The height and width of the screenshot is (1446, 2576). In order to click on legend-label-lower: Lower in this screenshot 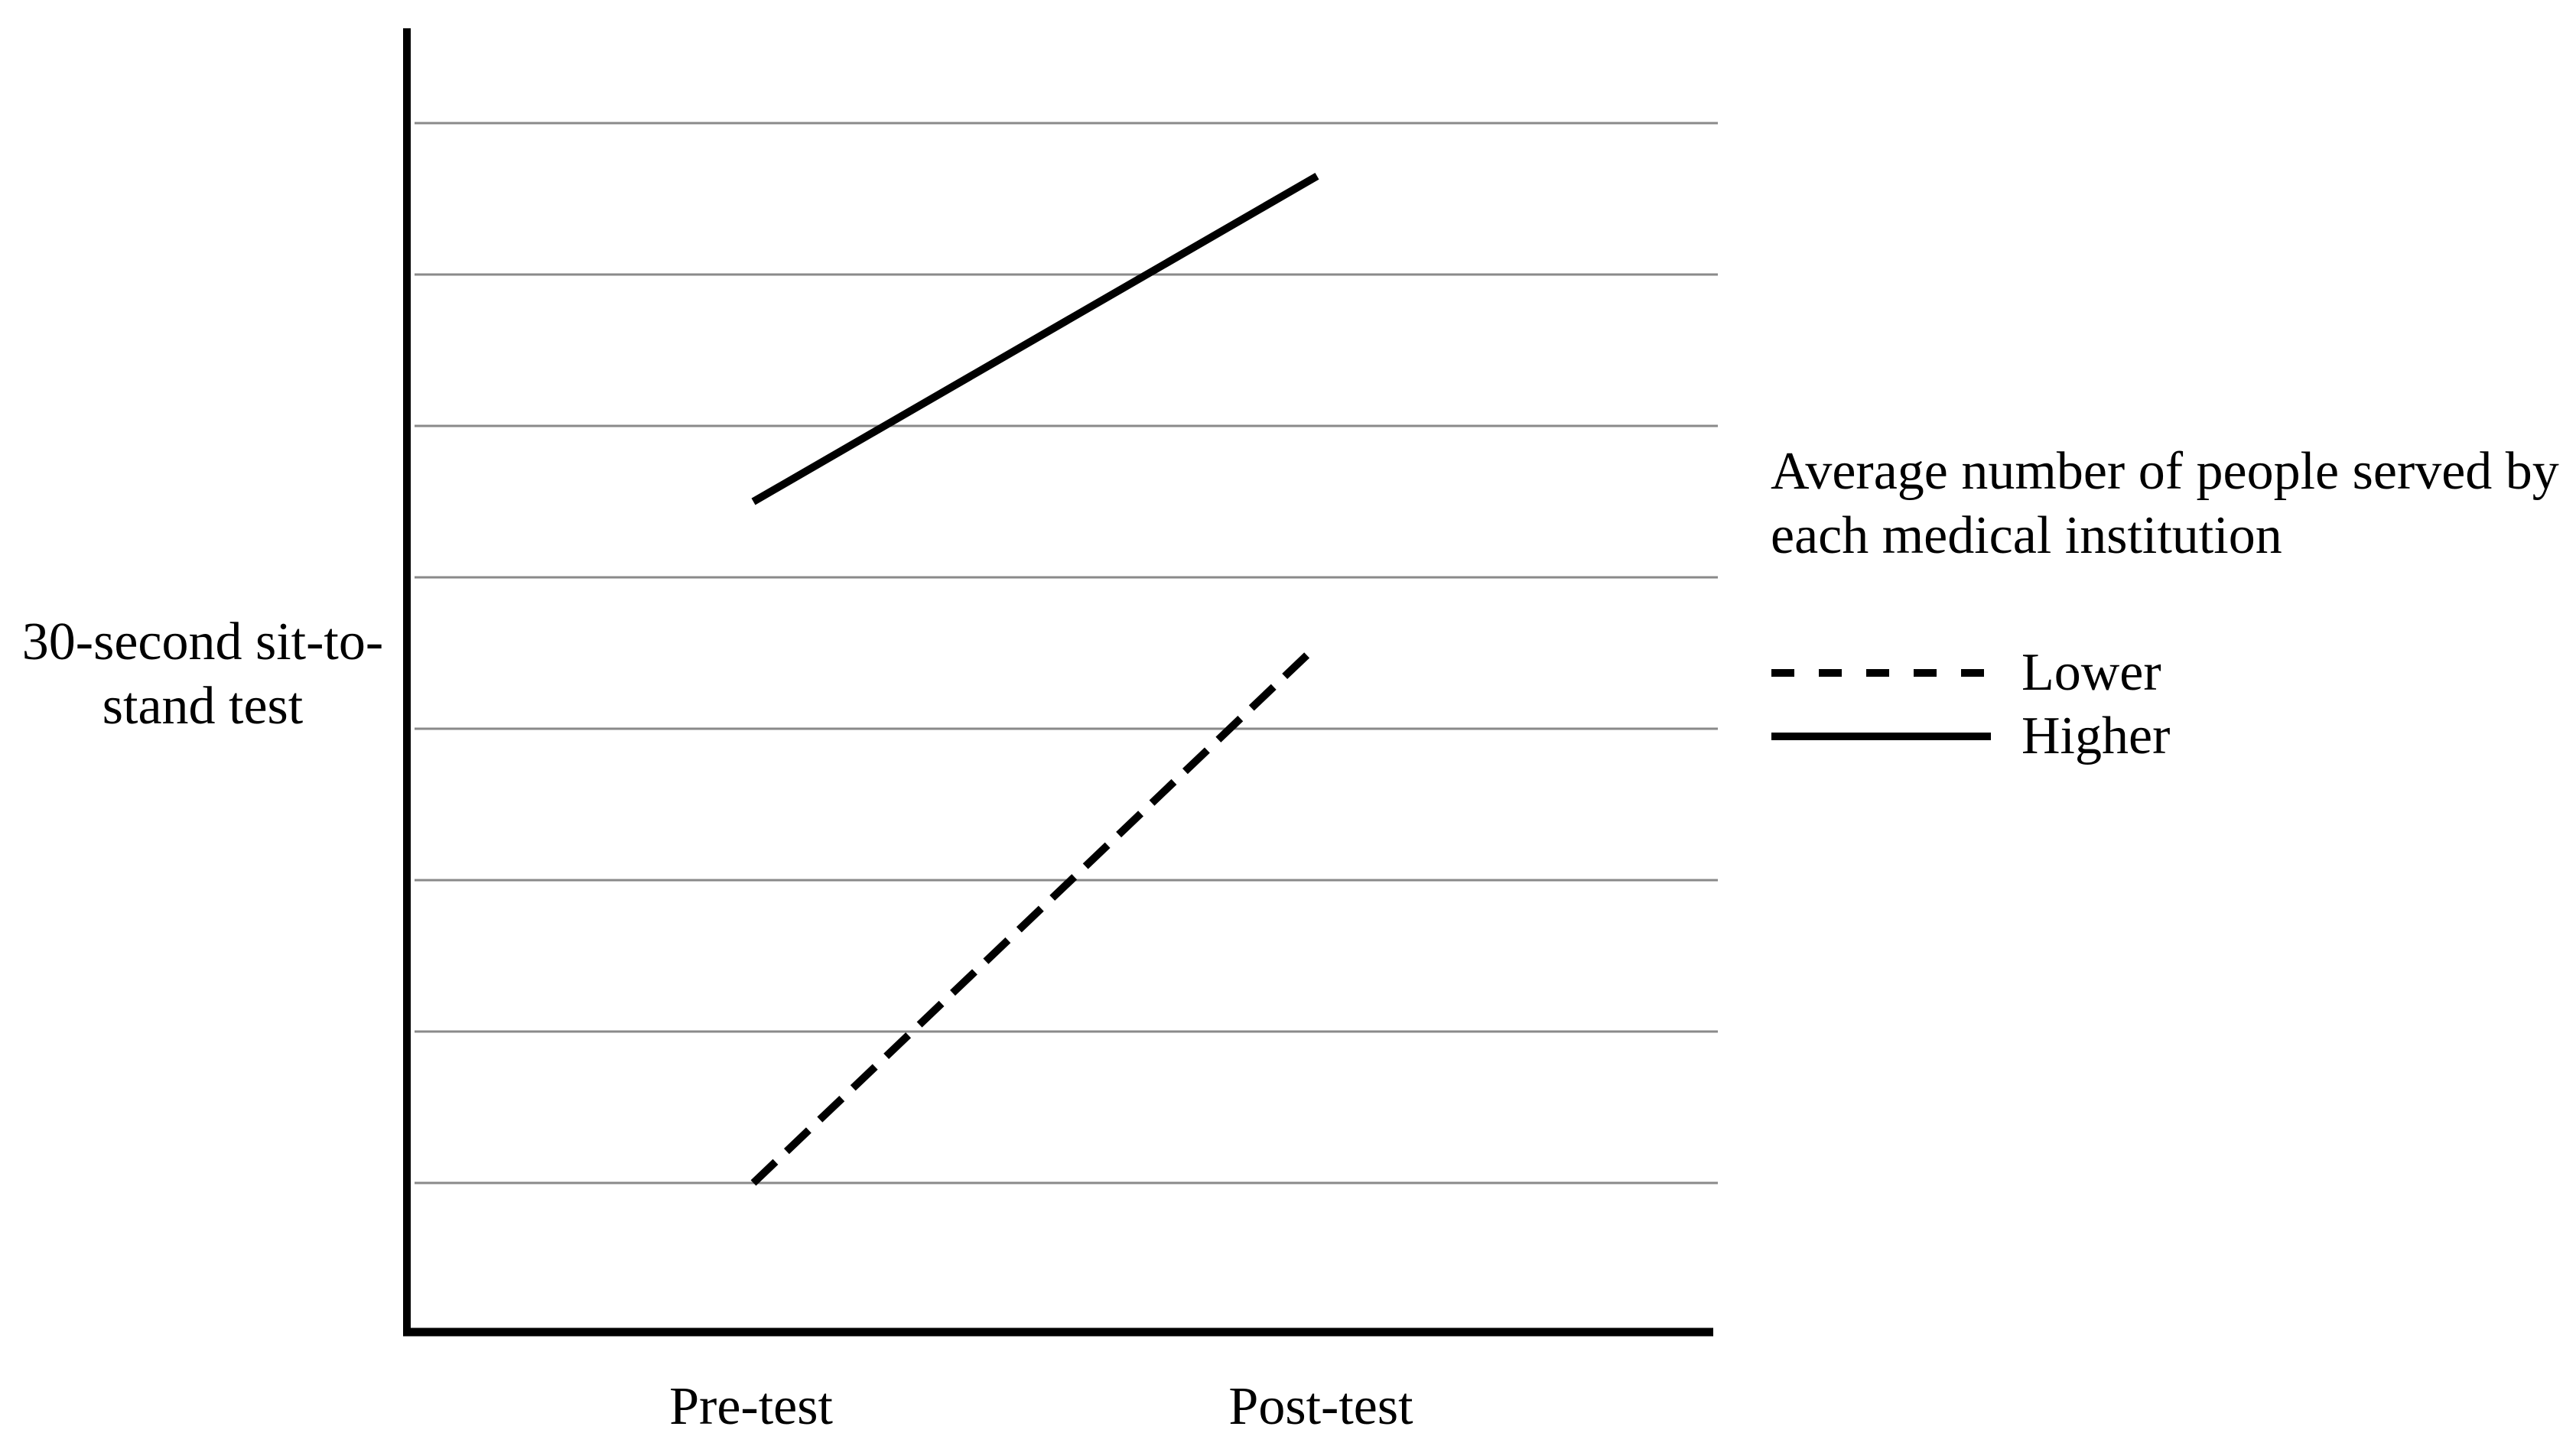, I will do `click(2091, 673)`.